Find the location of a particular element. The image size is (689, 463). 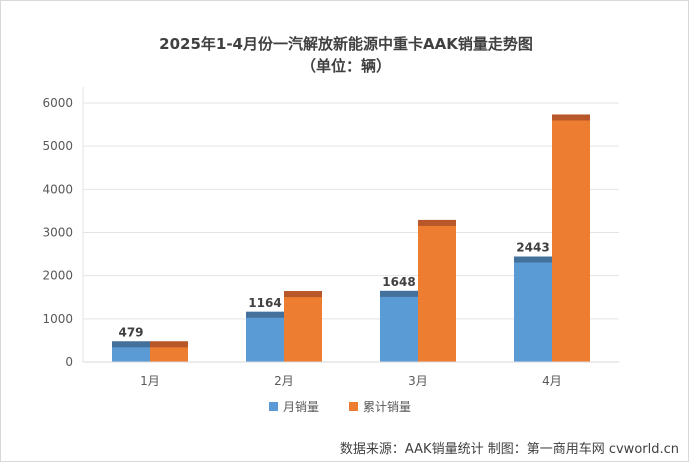

y-tick-label: 2000 is located at coordinates (57, 276).